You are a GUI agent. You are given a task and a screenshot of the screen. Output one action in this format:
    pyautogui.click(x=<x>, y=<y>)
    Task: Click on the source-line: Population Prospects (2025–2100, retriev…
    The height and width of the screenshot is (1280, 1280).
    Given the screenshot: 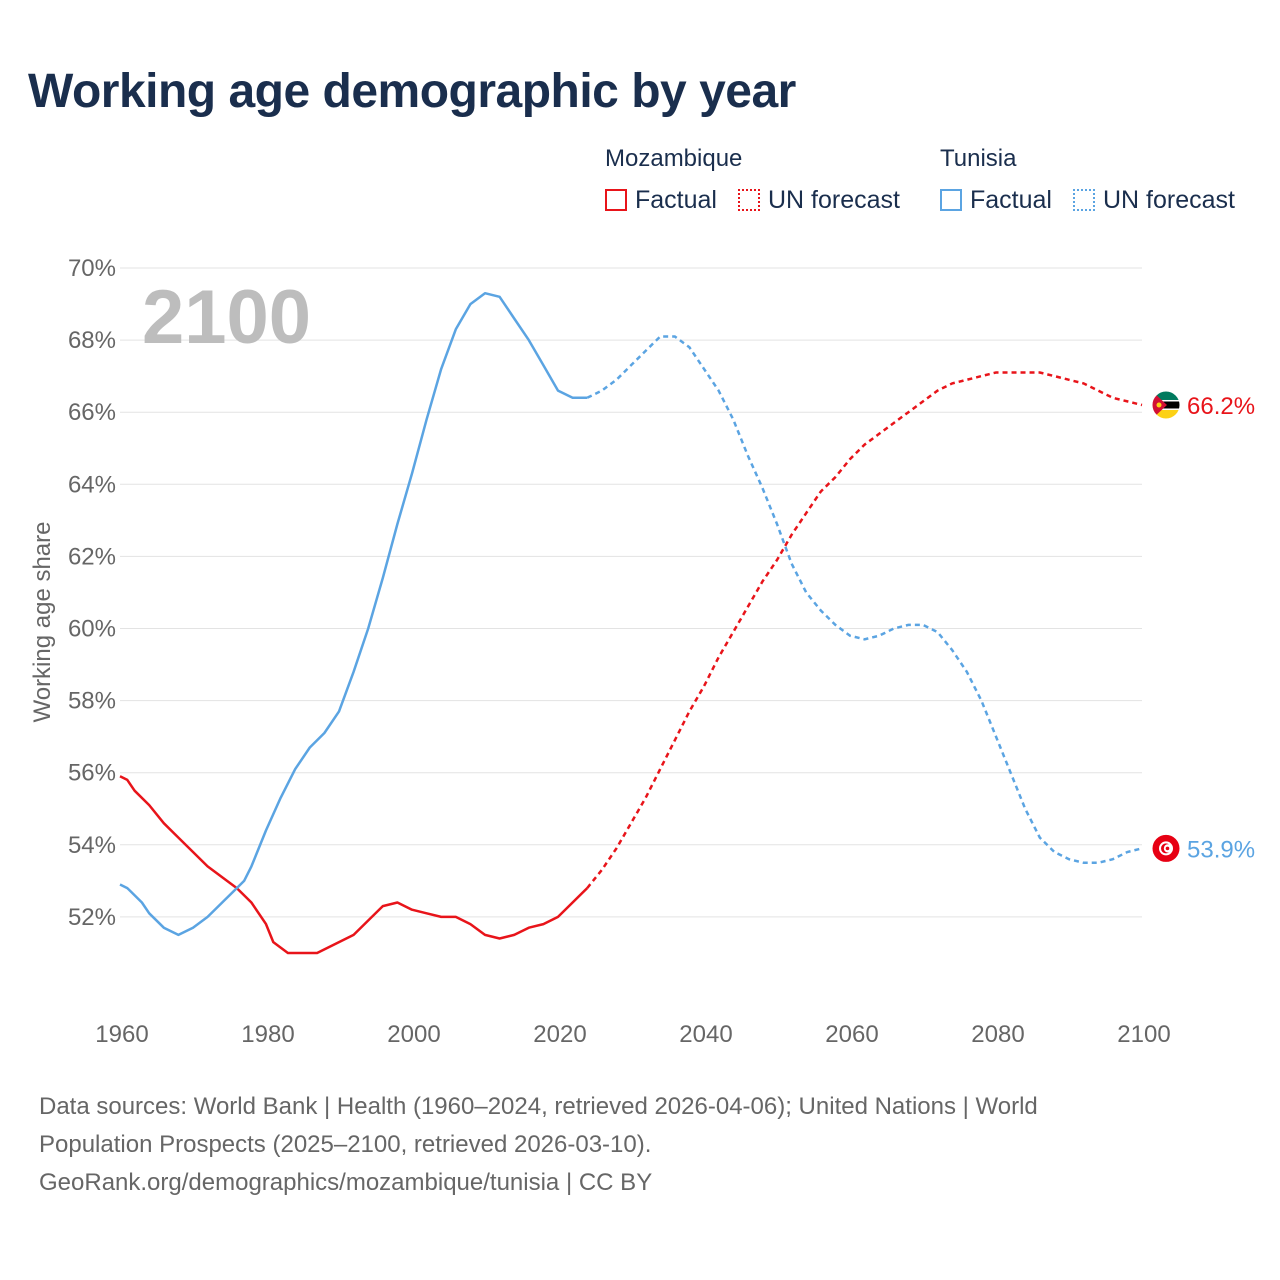 What is the action you would take?
    pyautogui.click(x=345, y=1144)
    